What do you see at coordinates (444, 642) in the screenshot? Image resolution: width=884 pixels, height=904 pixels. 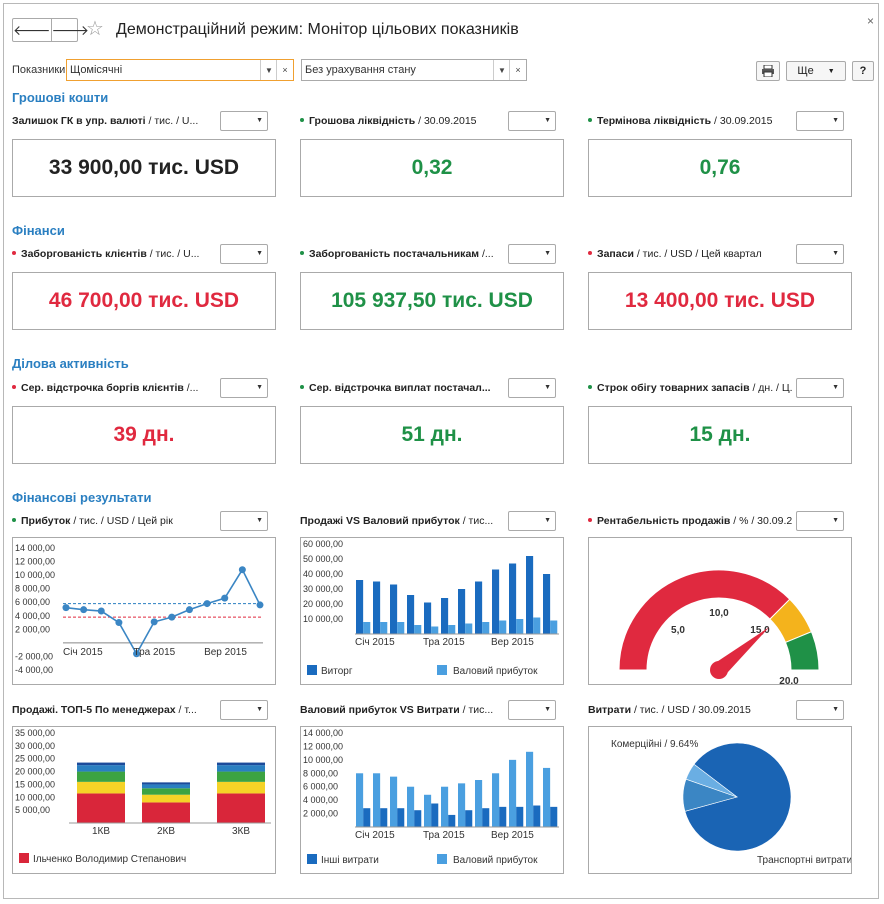 I see `x-tick-label: Тра 2015` at bounding box center [444, 642].